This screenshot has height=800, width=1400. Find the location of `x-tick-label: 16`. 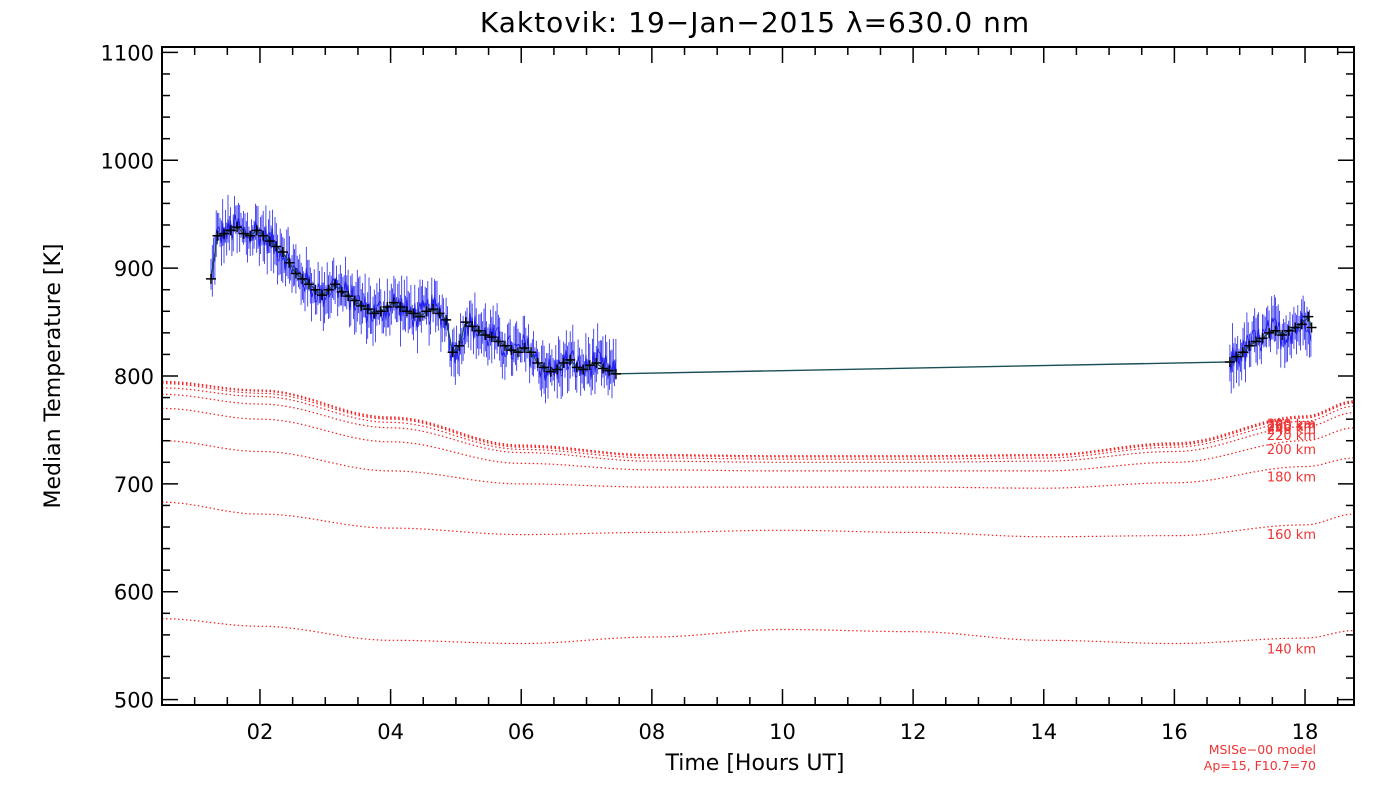

x-tick-label: 16 is located at coordinates (1174, 732).